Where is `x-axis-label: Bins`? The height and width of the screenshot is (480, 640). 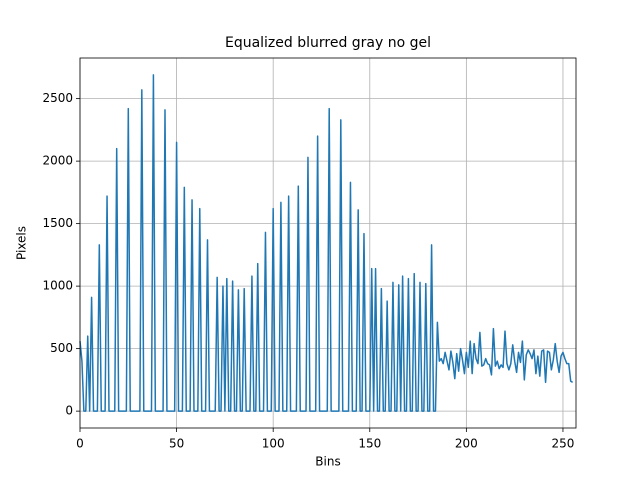
x-axis-label: Bins is located at coordinates (327, 462).